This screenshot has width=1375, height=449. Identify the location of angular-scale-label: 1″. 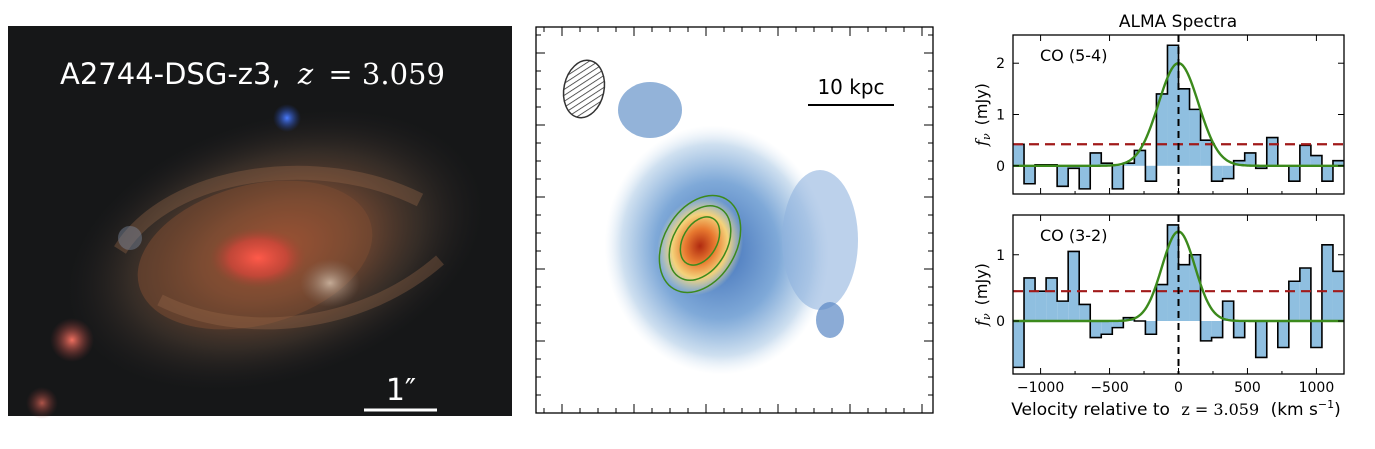
(401, 390).